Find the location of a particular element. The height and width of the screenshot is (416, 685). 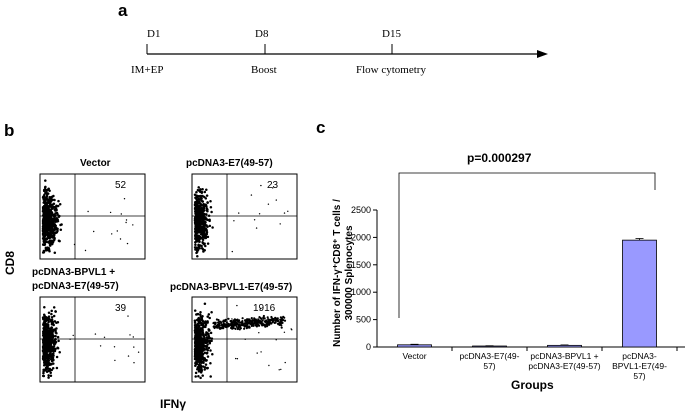

quadrant-count: 1916 is located at coordinates (264, 308).